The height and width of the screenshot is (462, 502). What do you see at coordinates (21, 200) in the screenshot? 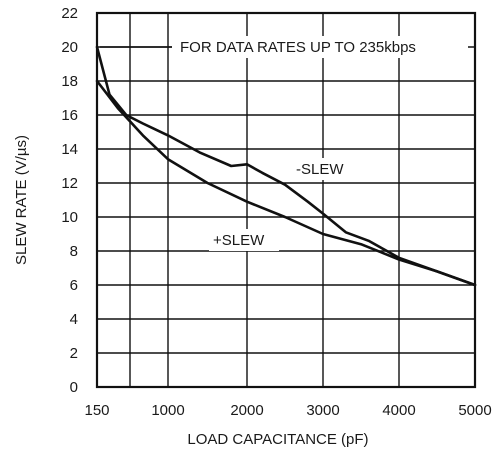
I see `y-axis-title: SLEW RATE (V/µs)` at bounding box center [21, 200].